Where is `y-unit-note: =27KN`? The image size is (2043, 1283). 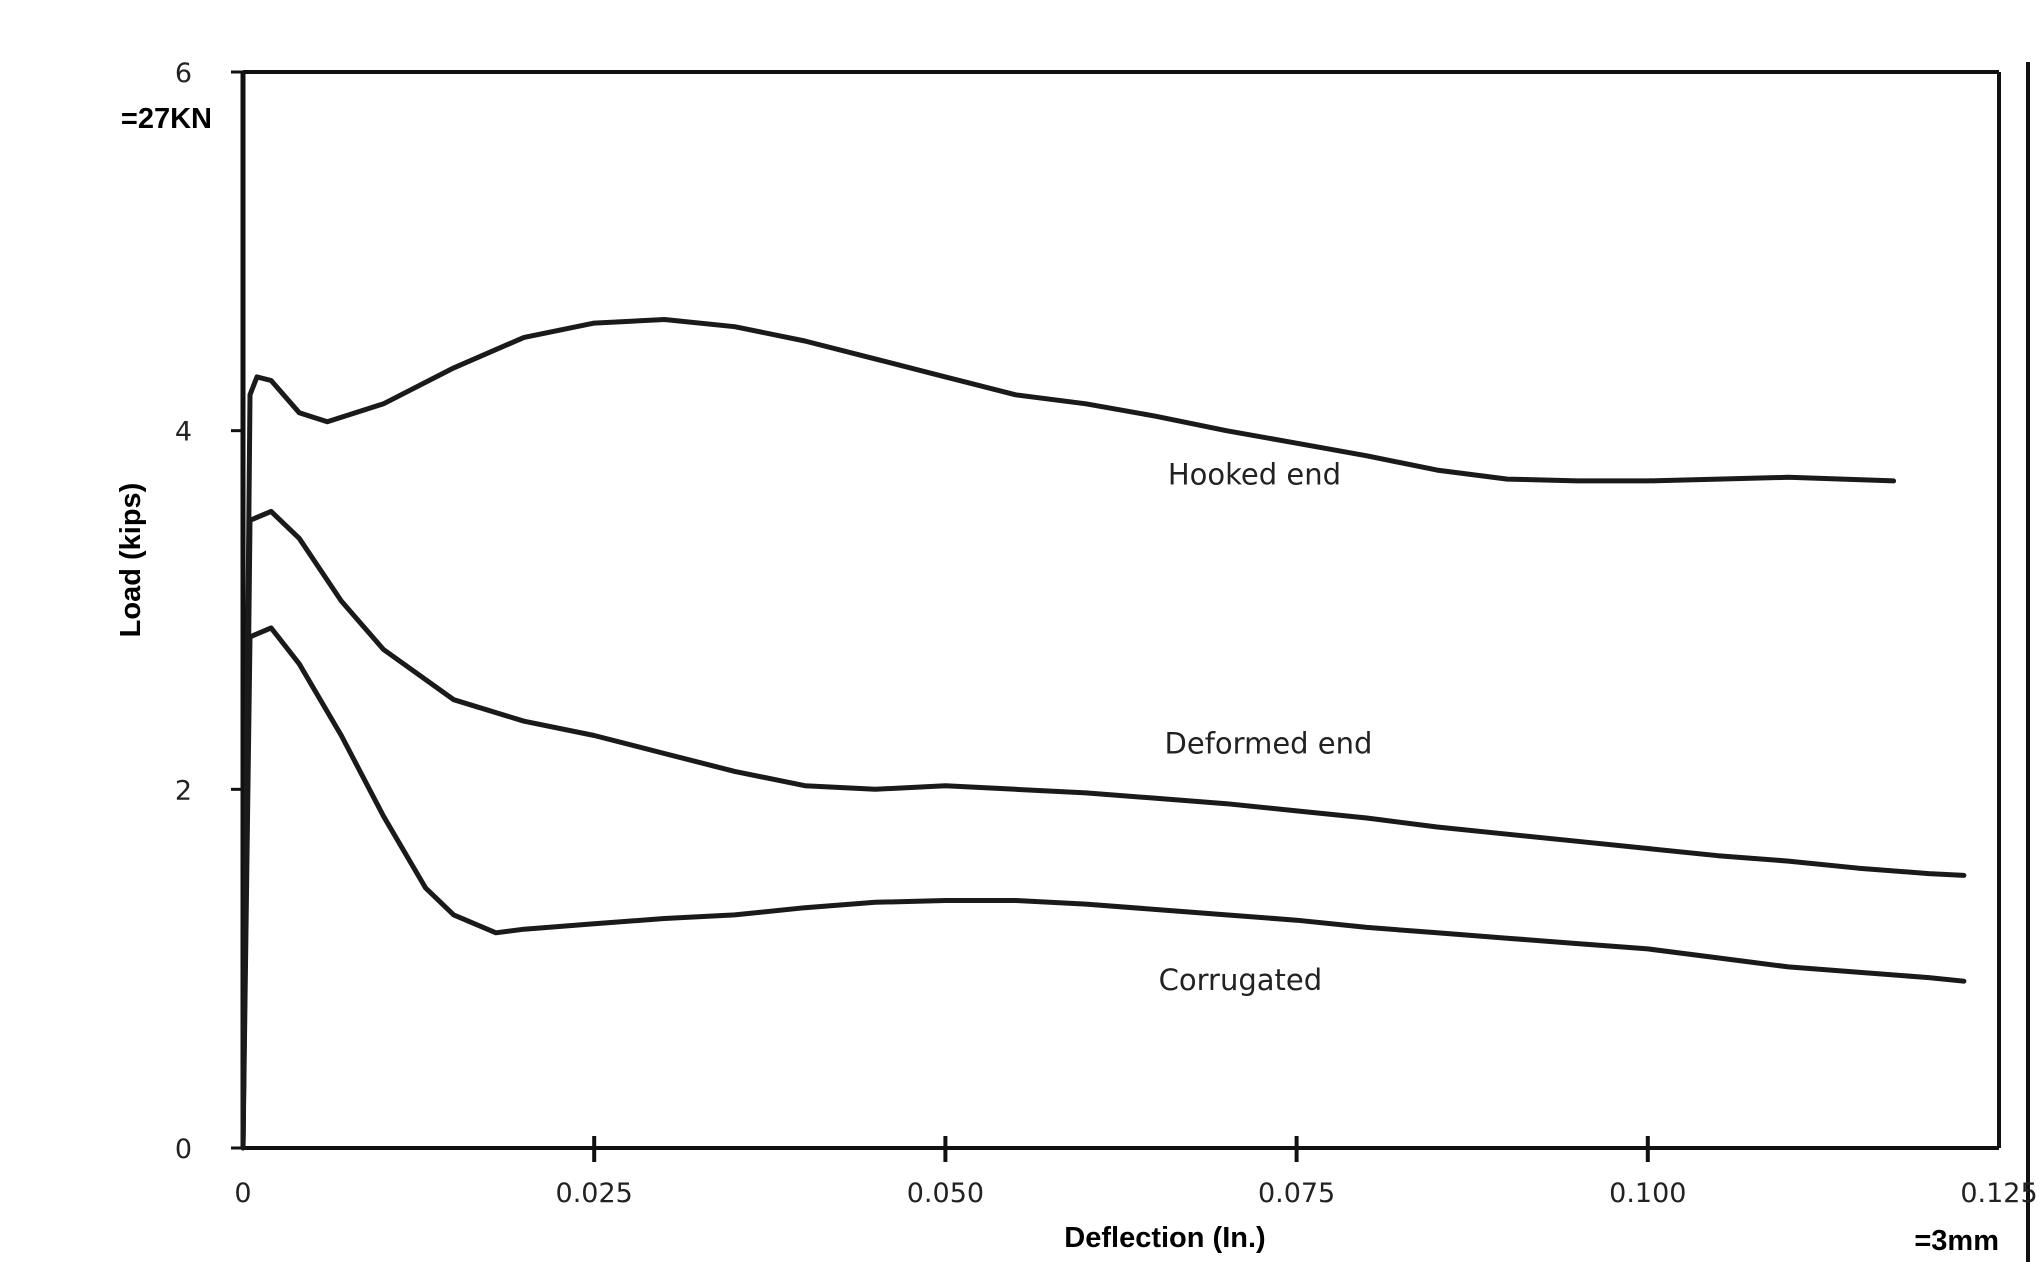
y-unit-note: =27KN is located at coordinates (166, 119).